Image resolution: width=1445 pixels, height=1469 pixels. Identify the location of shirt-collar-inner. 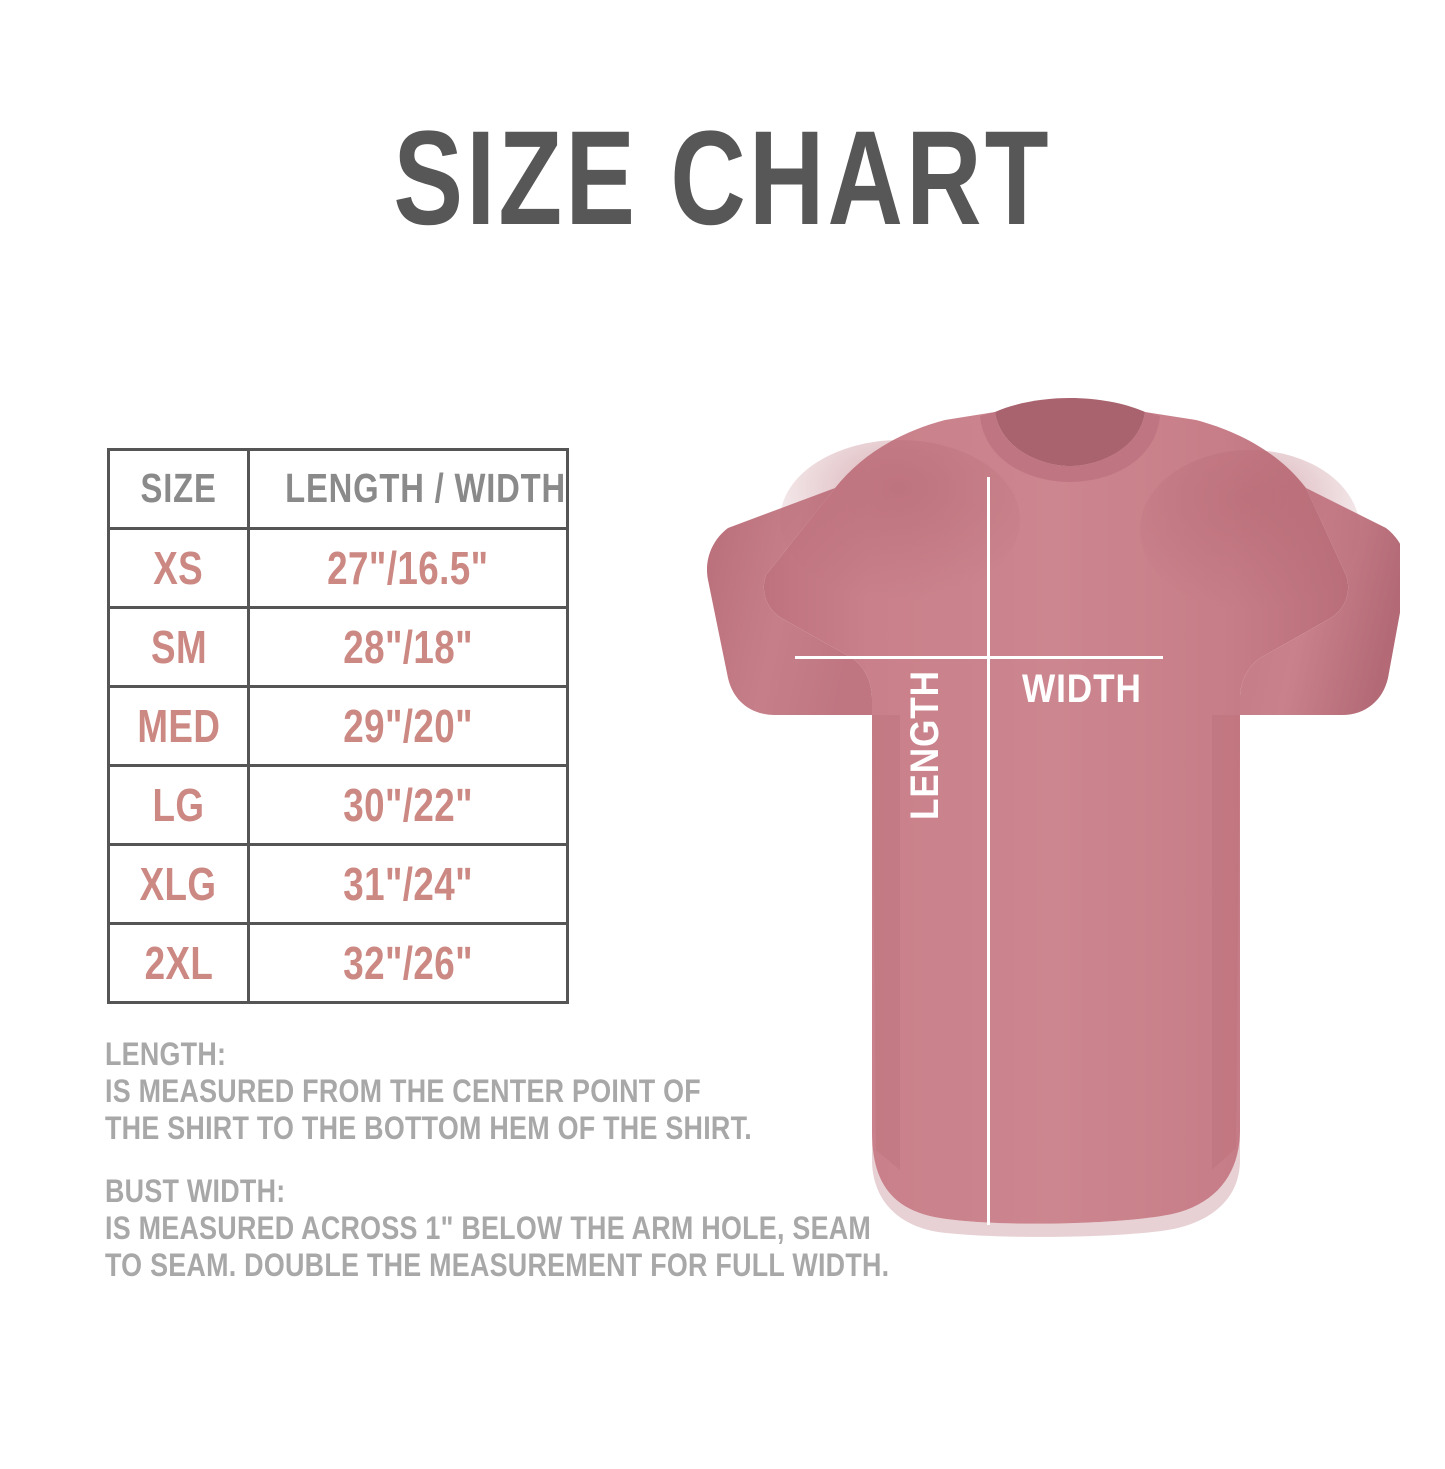
(1070, 432).